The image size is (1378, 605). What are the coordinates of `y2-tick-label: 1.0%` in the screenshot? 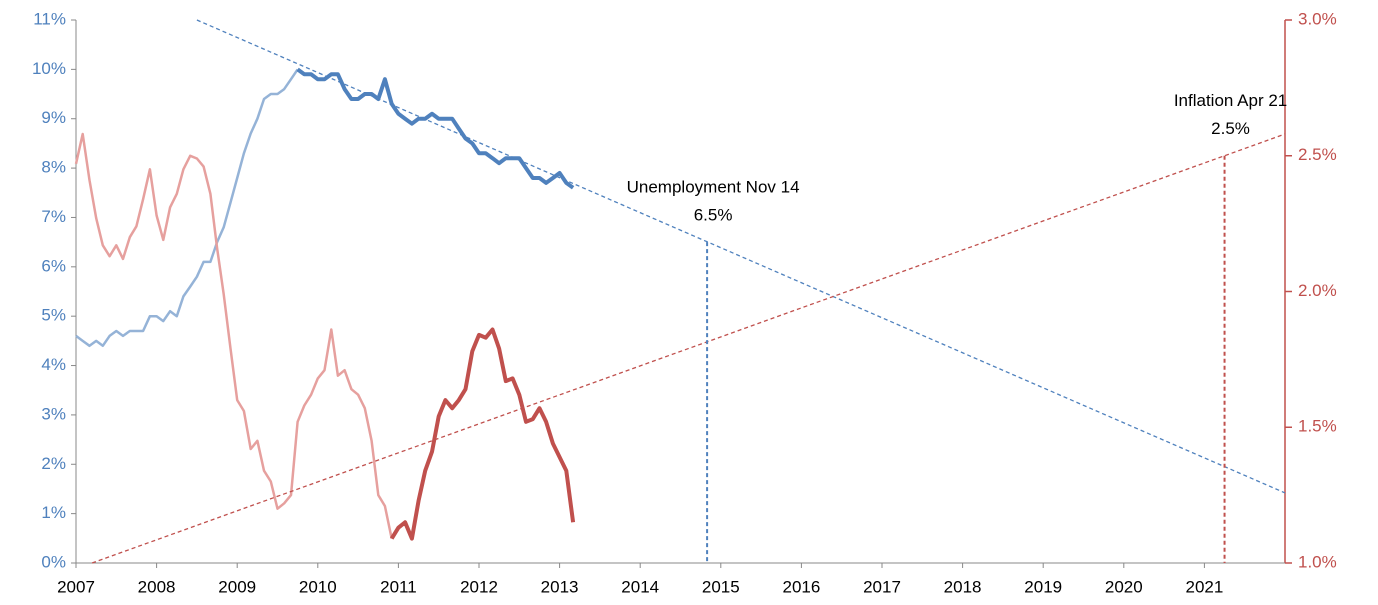 It's located at (1317, 561).